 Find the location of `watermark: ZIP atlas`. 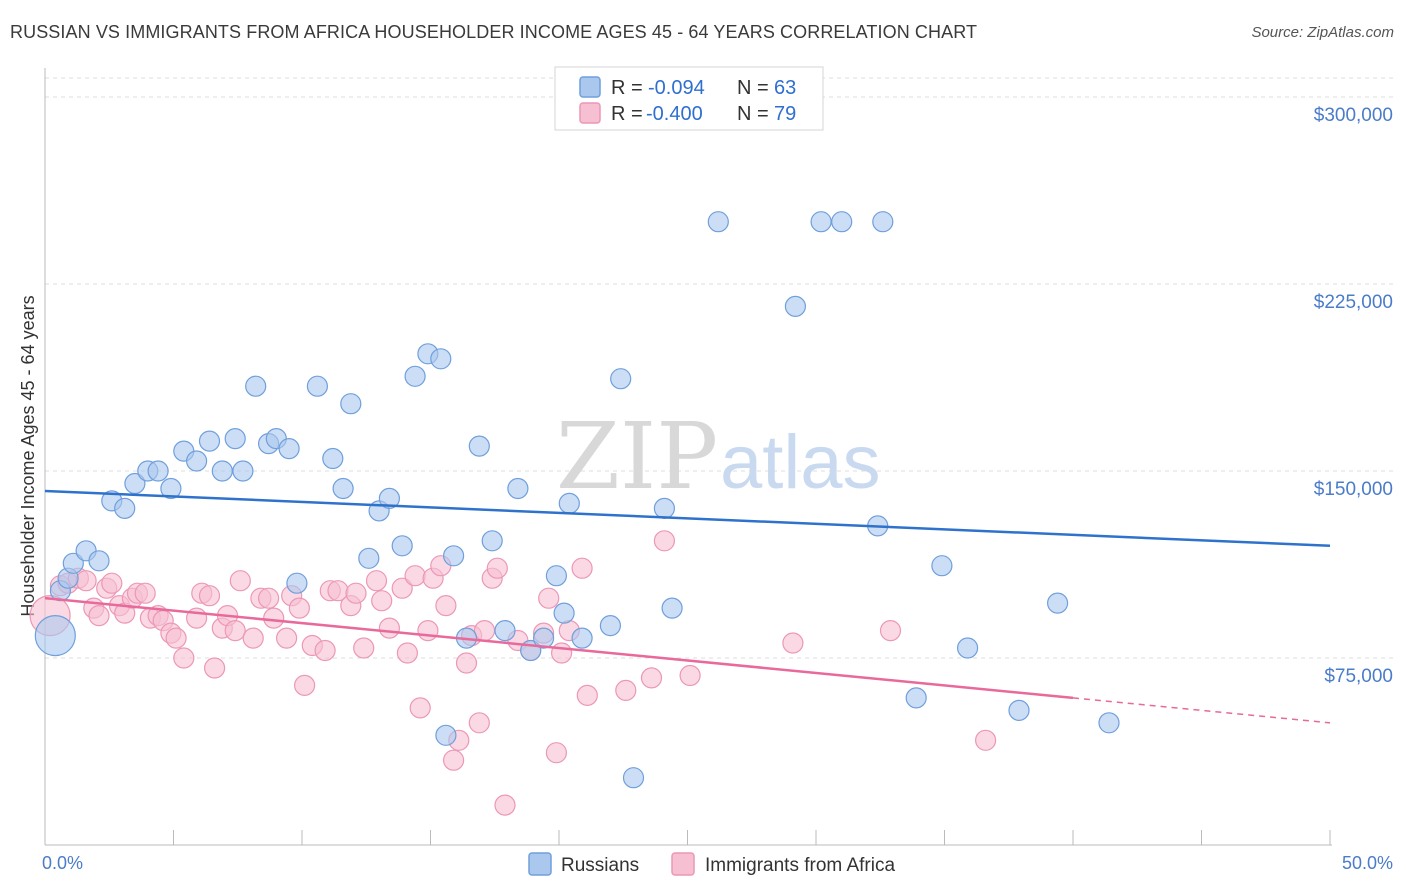

watermark: ZIP atlas is located at coordinates (718, 456).